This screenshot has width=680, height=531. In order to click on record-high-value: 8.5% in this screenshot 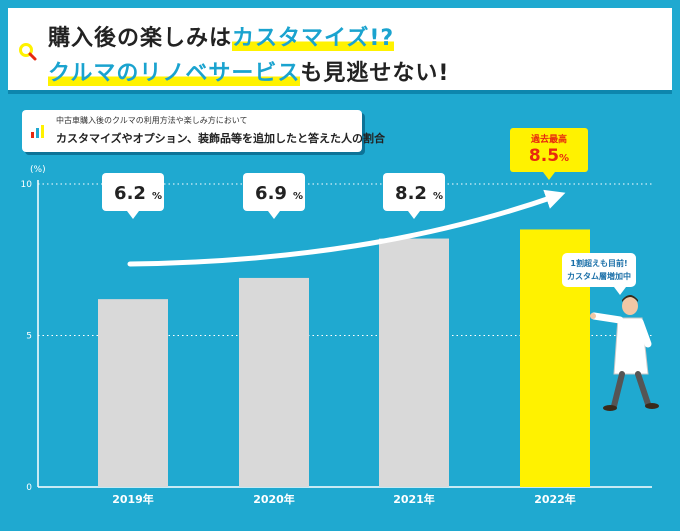, I will do `click(549, 156)`.